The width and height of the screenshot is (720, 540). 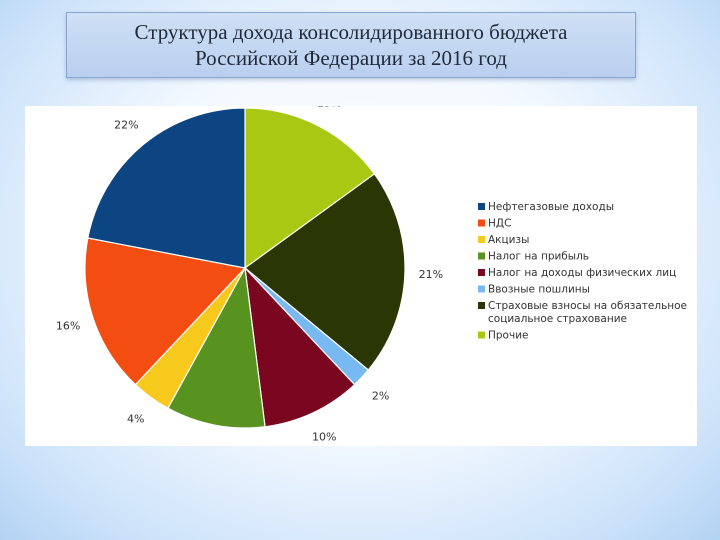 I want to click on legend-item-3: Налог на прибыль, so click(x=533, y=257).